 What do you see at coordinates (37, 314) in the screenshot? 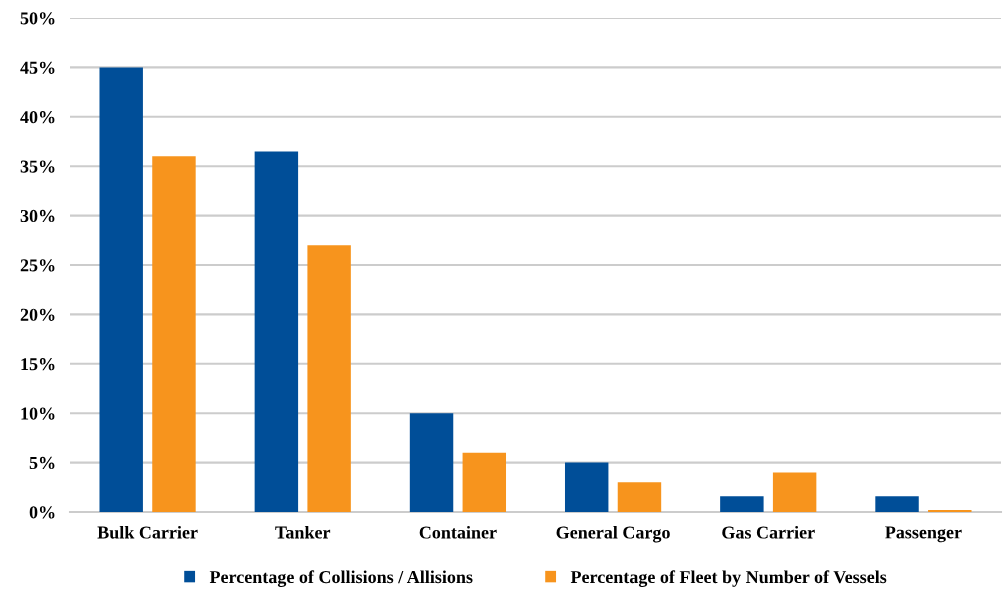
I see `y-tick-label: 20%` at bounding box center [37, 314].